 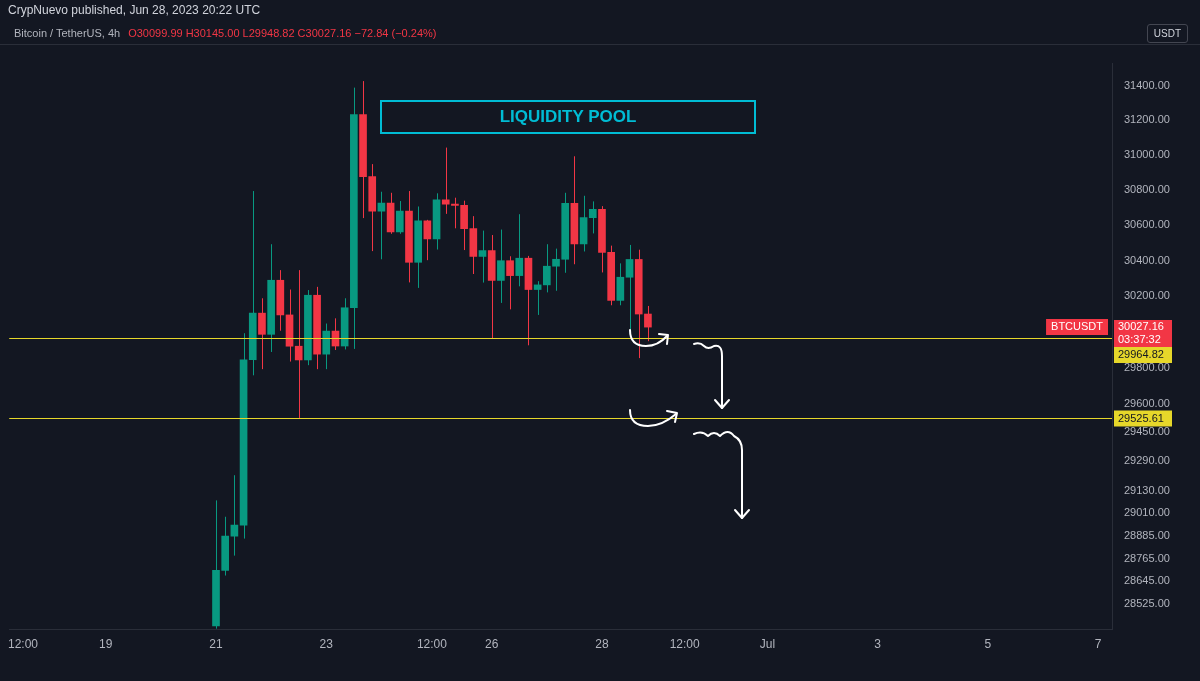 What do you see at coordinates (1147, 430) in the screenshot?
I see `y-tick-label: 29450.00` at bounding box center [1147, 430].